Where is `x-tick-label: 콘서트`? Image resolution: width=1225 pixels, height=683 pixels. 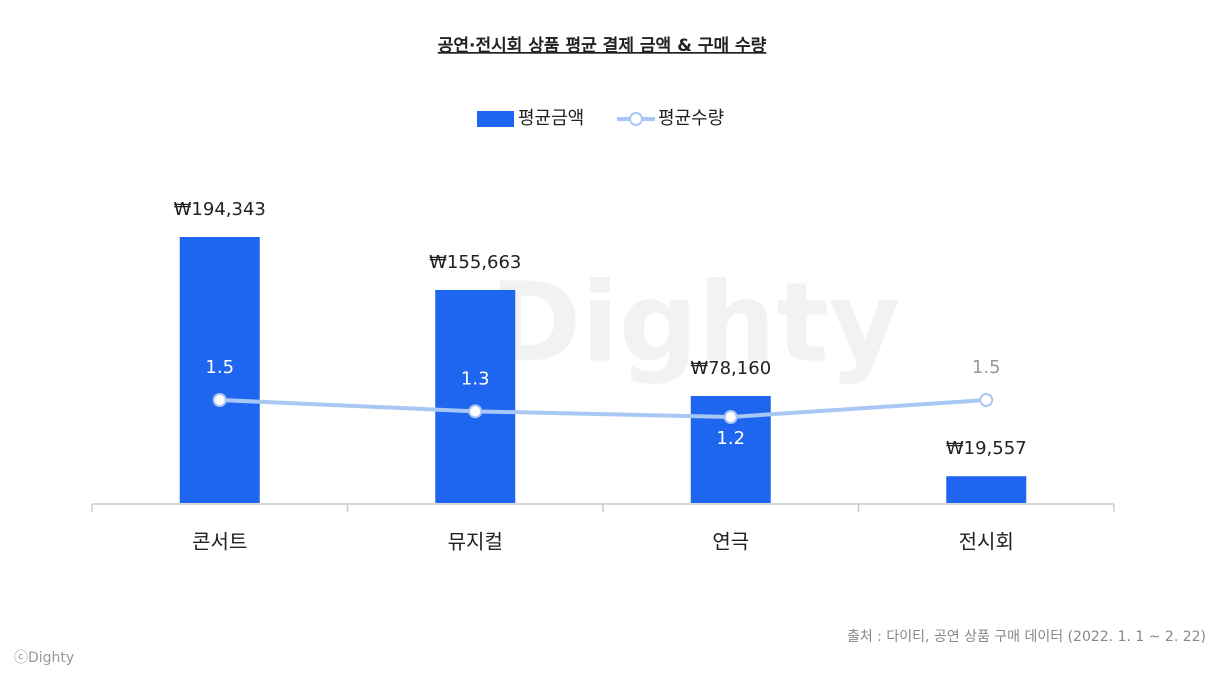 x-tick-label: 콘서트 is located at coordinates (219, 542).